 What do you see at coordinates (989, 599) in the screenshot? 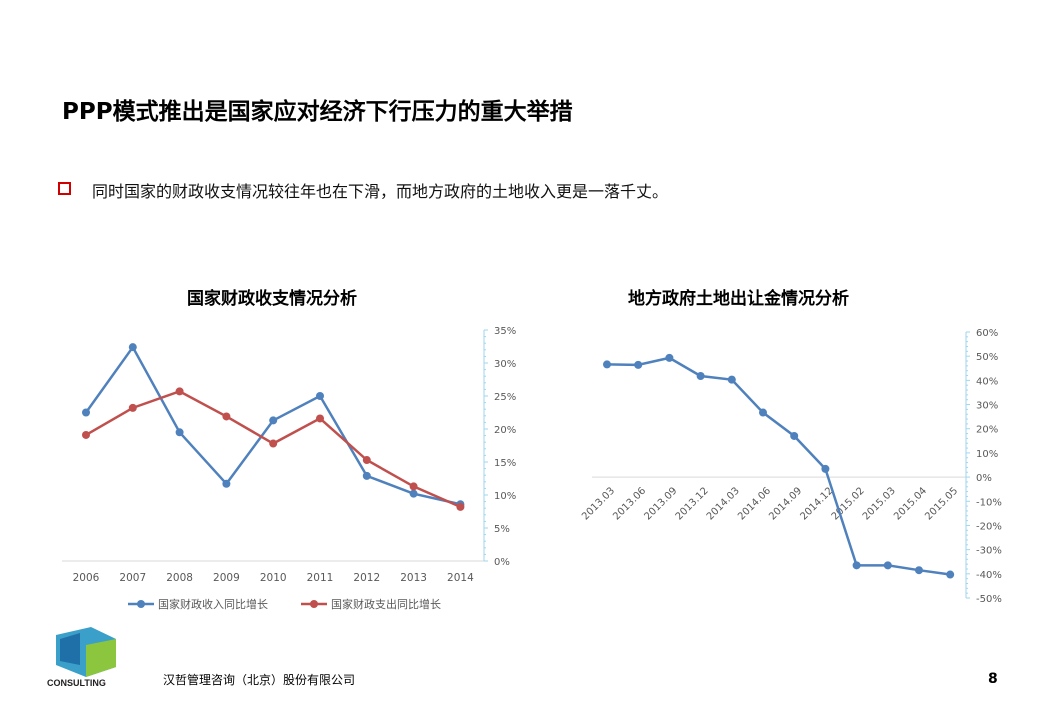
I see `y-tick-label: -50%` at bounding box center [989, 599].